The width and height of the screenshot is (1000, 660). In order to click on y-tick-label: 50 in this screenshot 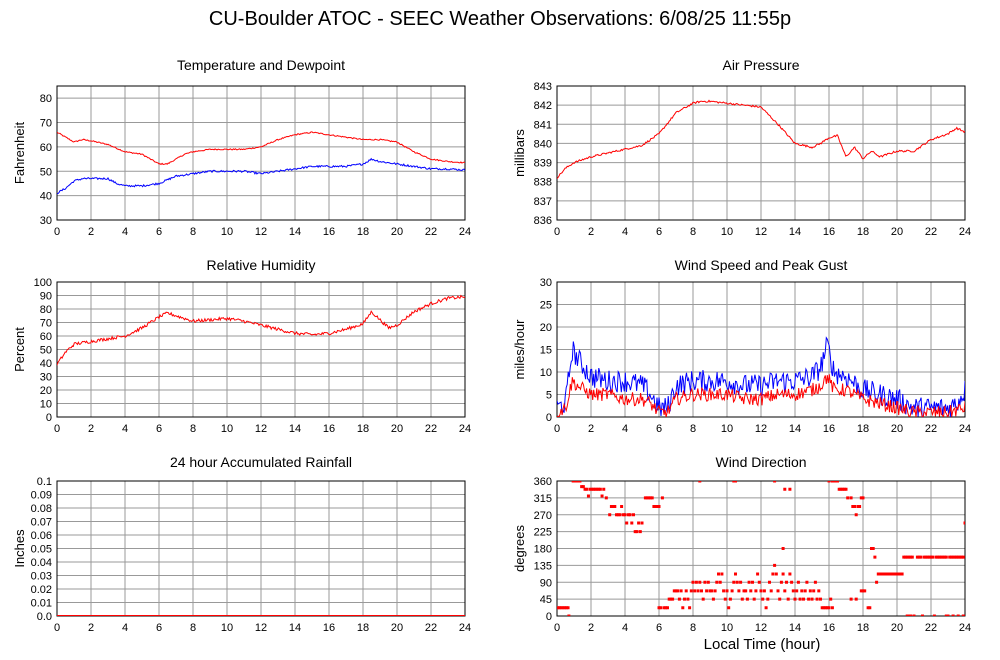, I will do `click(46, 172)`.